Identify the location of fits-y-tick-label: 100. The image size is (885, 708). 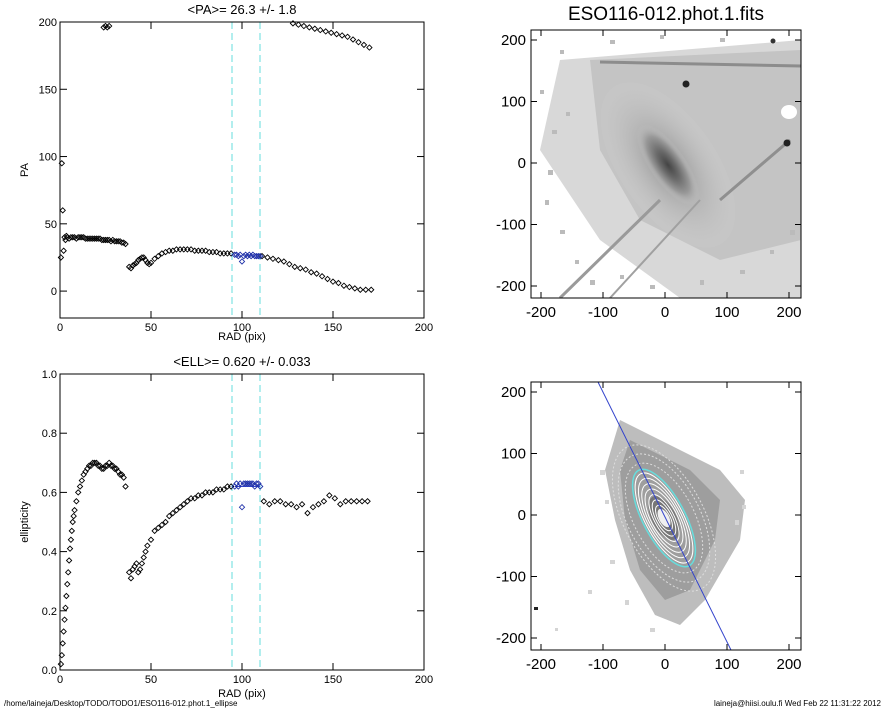
(513, 102).